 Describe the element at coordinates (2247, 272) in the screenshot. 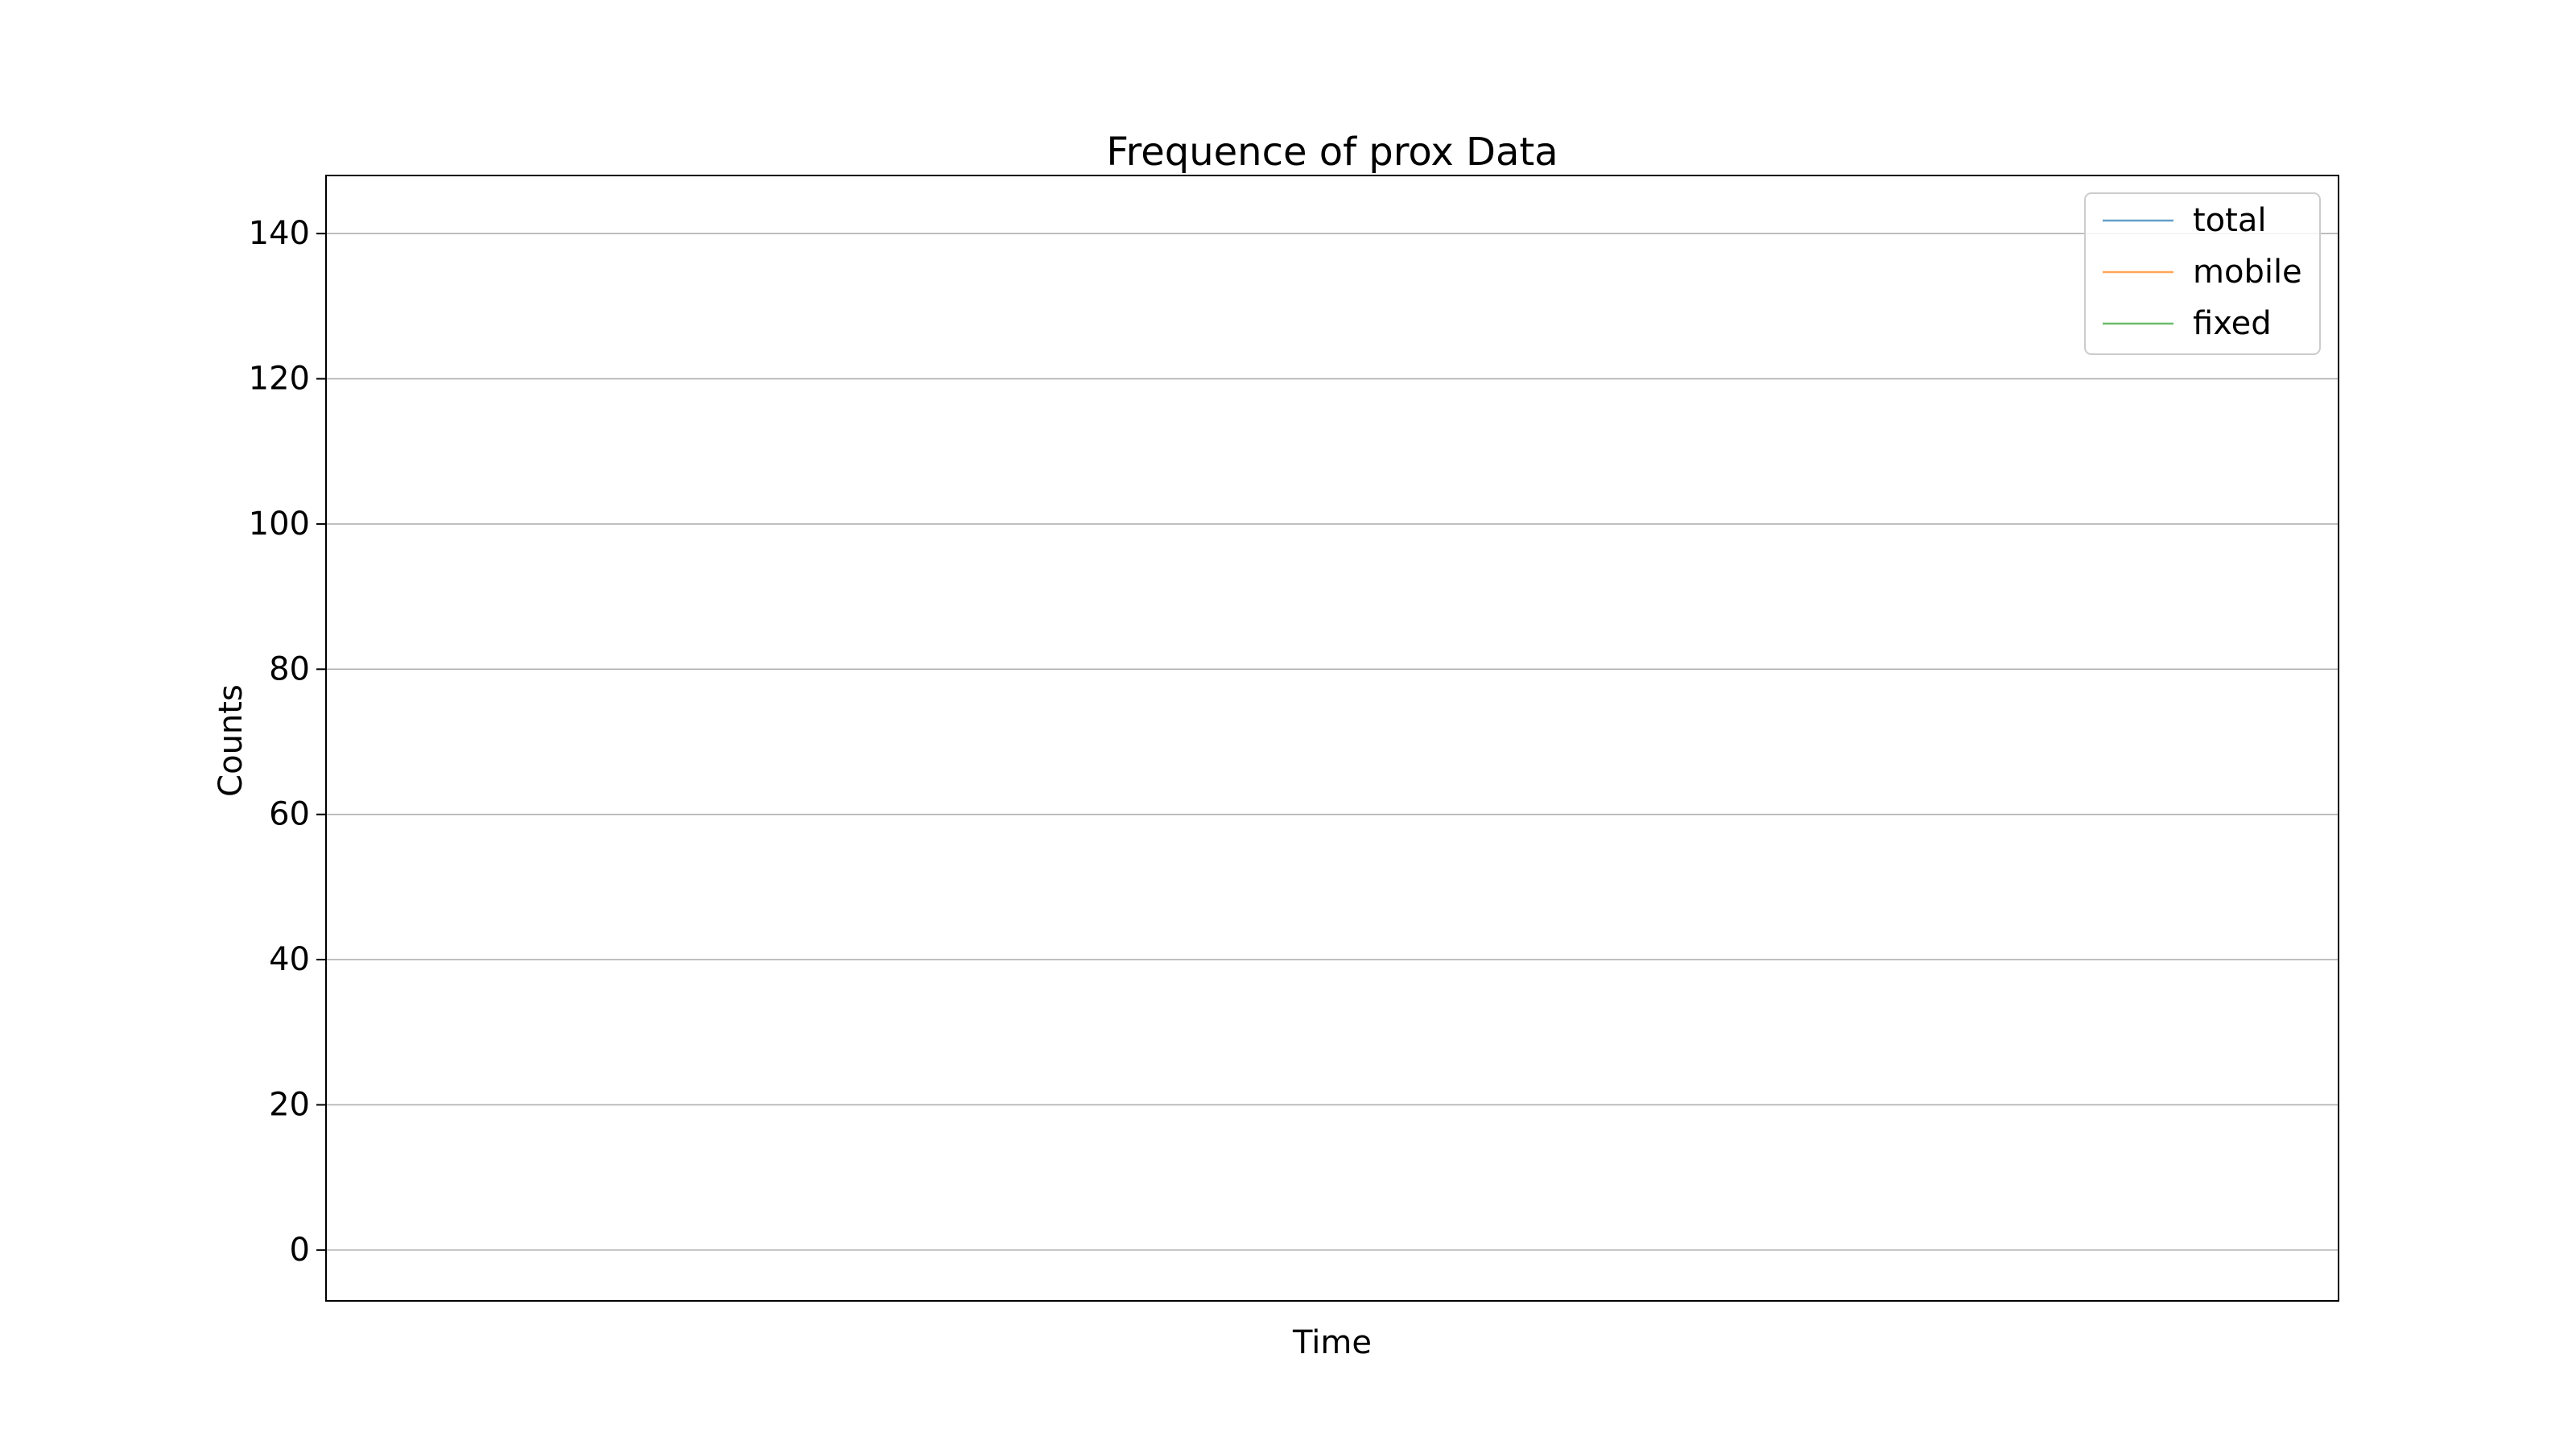

I see `legend-label-mobile: mobile` at that location.